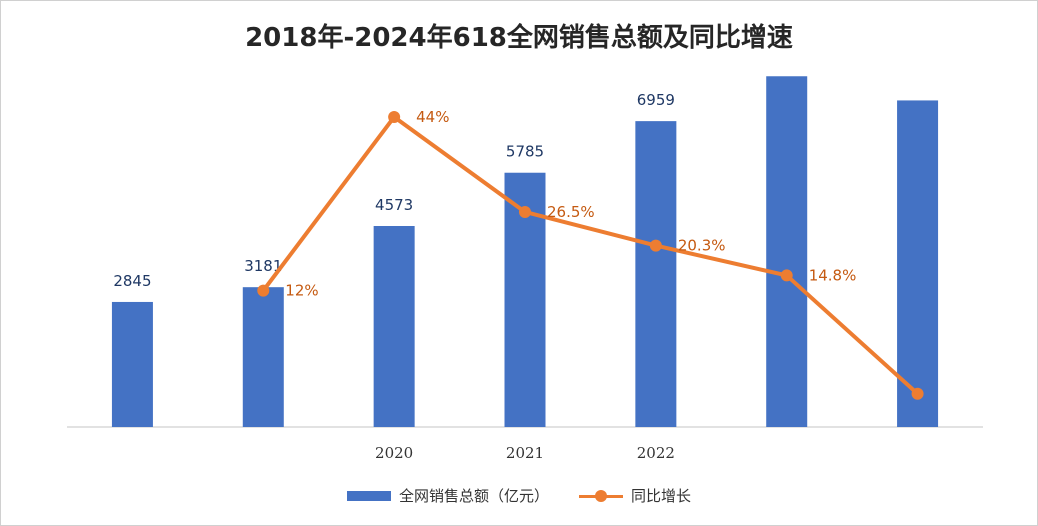 The height and width of the screenshot is (526, 1038). I want to click on bar-value-label: 3181, so click(263, 266).